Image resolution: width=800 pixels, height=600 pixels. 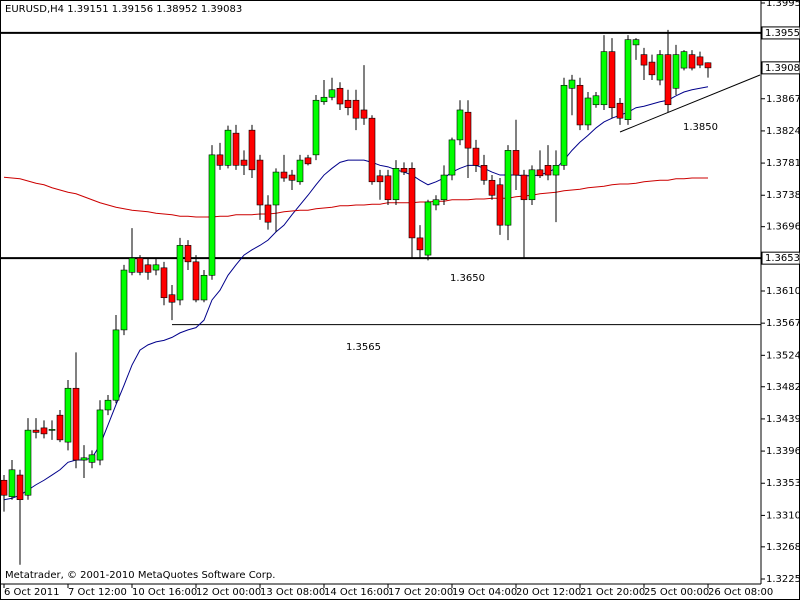 I want to click on ohlc-high: 1.39156, so click(x=132, y=9).